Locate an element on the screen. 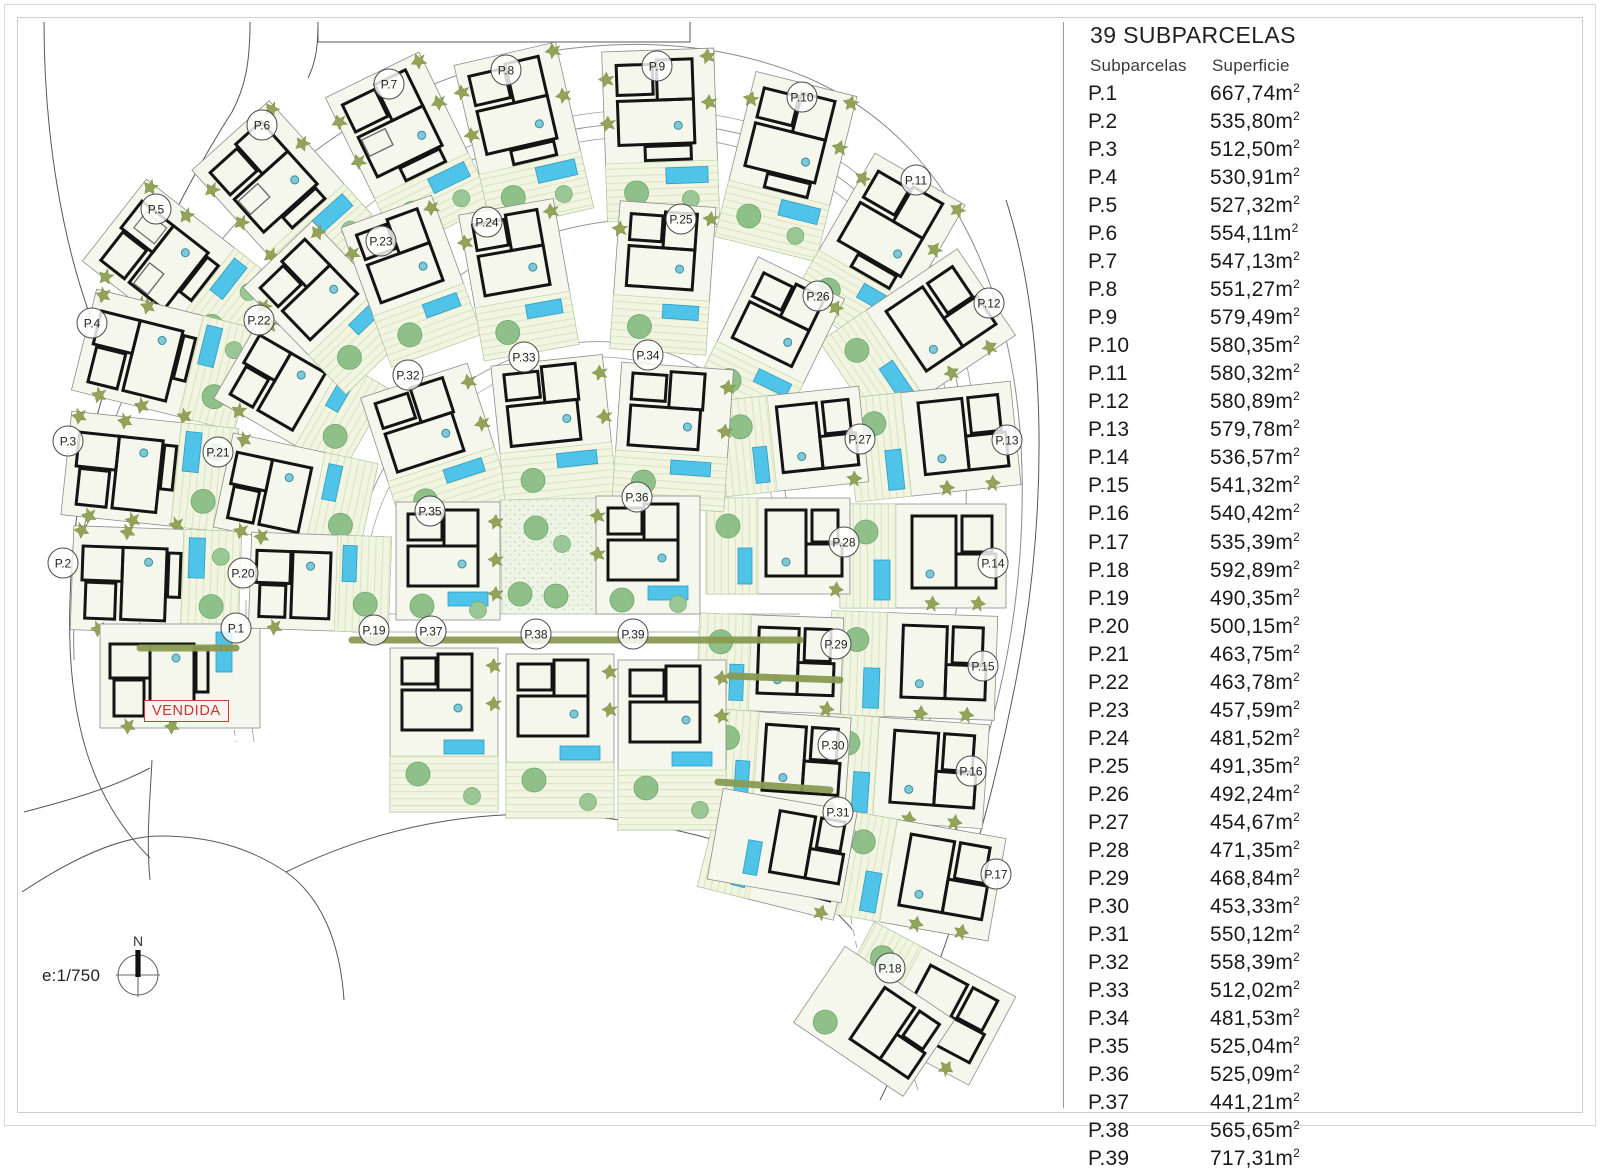  legend-plot-id: P.5 is located at coordinates (1103, 206).